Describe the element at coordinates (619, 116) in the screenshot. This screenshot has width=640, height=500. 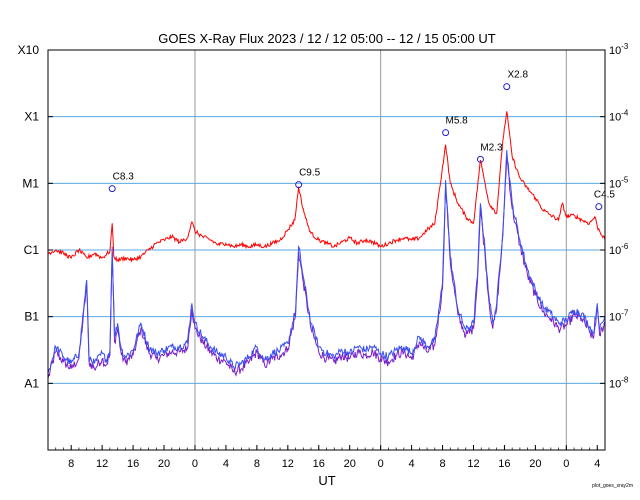
I see `right-tick-label: 10⁻⁴` at that location.